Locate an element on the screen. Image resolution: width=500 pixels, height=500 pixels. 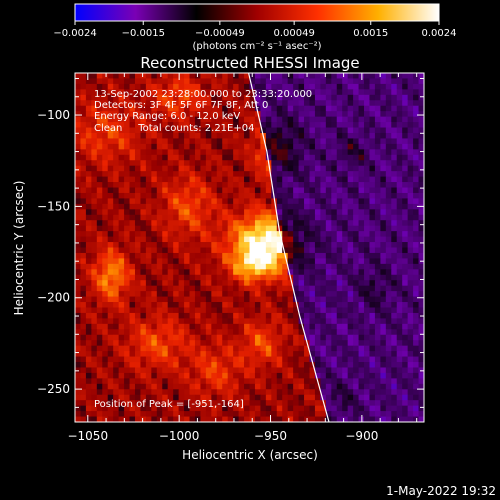
x-tick-label: −900 is located at coordinates (361, 436).